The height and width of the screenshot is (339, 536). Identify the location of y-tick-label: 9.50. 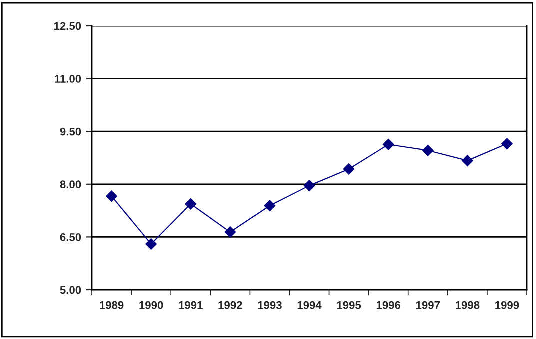
(71, 132).